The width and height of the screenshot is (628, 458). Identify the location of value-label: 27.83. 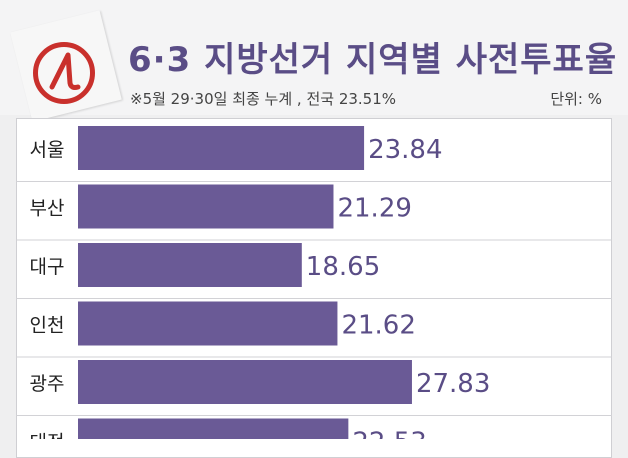
(453, 384).